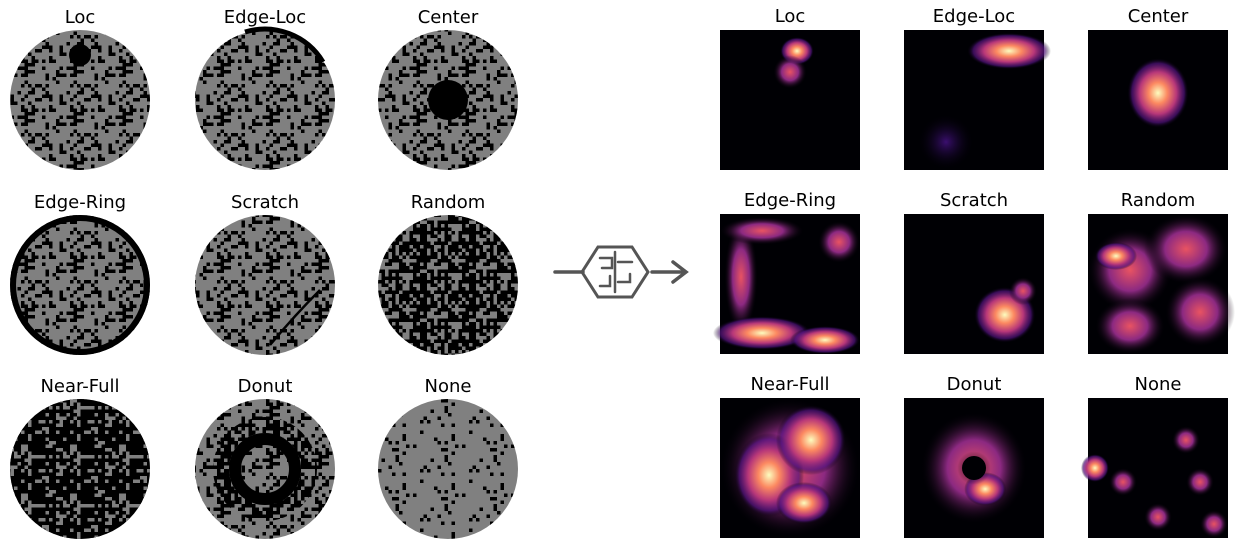 The height and width of the screenshot is (545, 1235). Describe the element at coordinates (80, 17) in the screenshot. I see `wafer-title: Loc` at that location.